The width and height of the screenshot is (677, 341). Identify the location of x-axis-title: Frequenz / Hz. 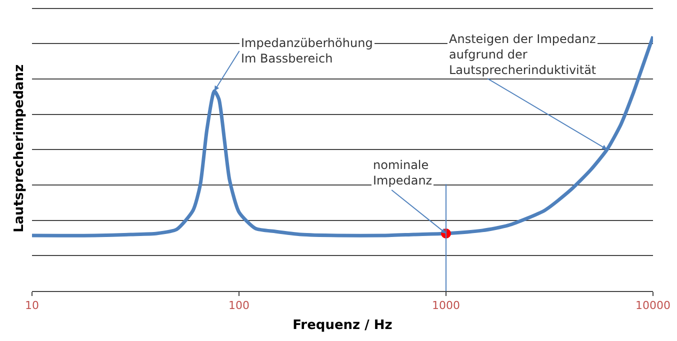
(342, 325).